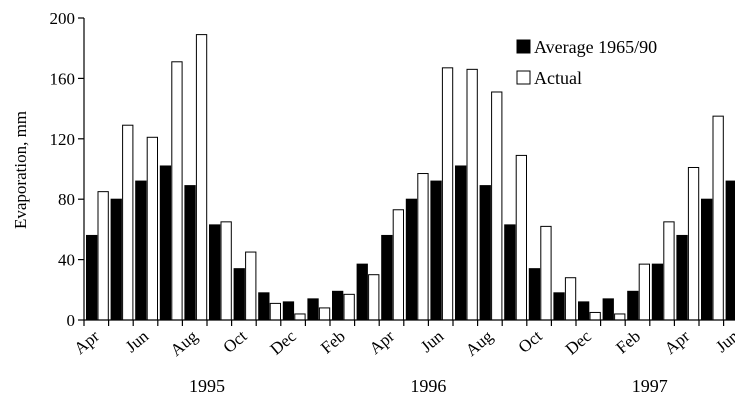  What do you see at coordinates (558, 78) in the screenshot?
I see `legend-label-1: Actual` at bounding box center [558, 78].